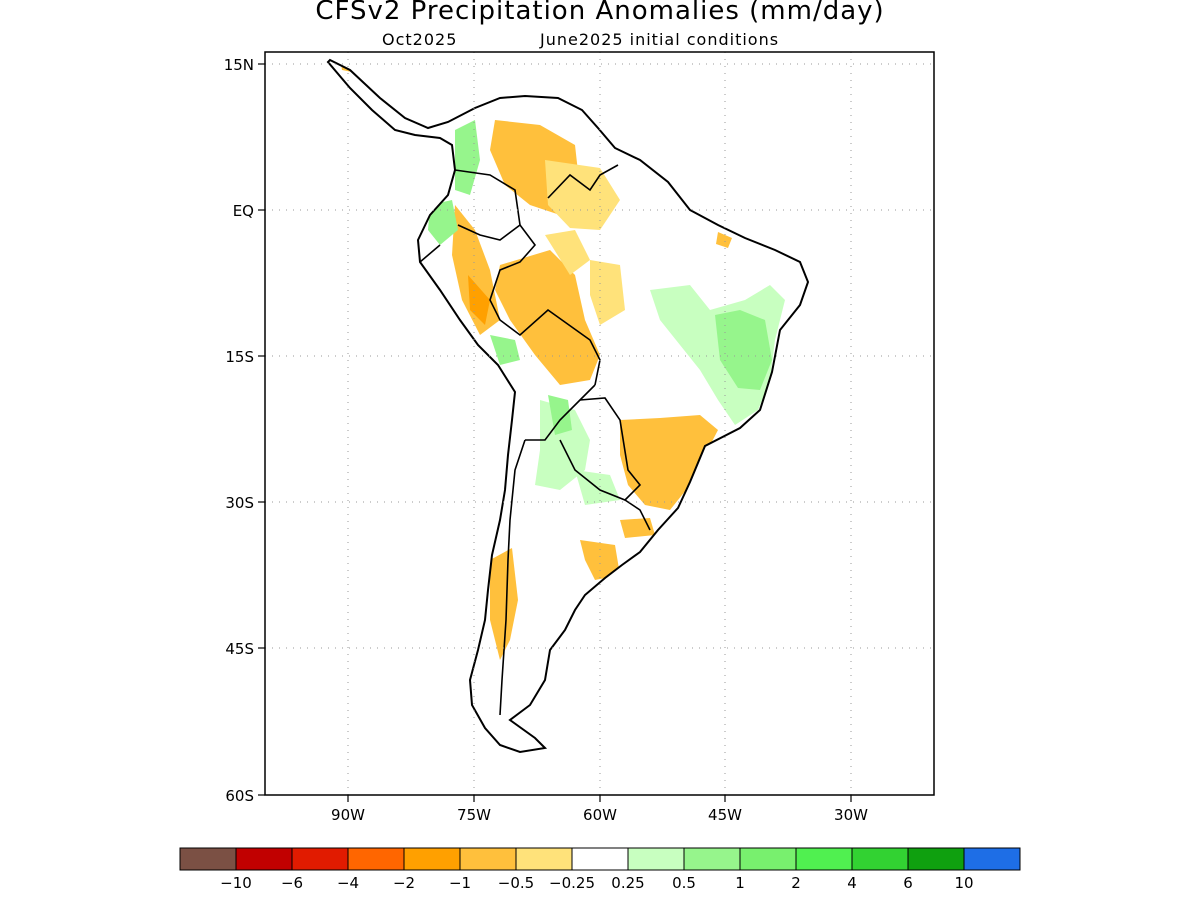 This screenshot has width=1200, height=900. I want to click on lon-ticks, so click(599, 798).